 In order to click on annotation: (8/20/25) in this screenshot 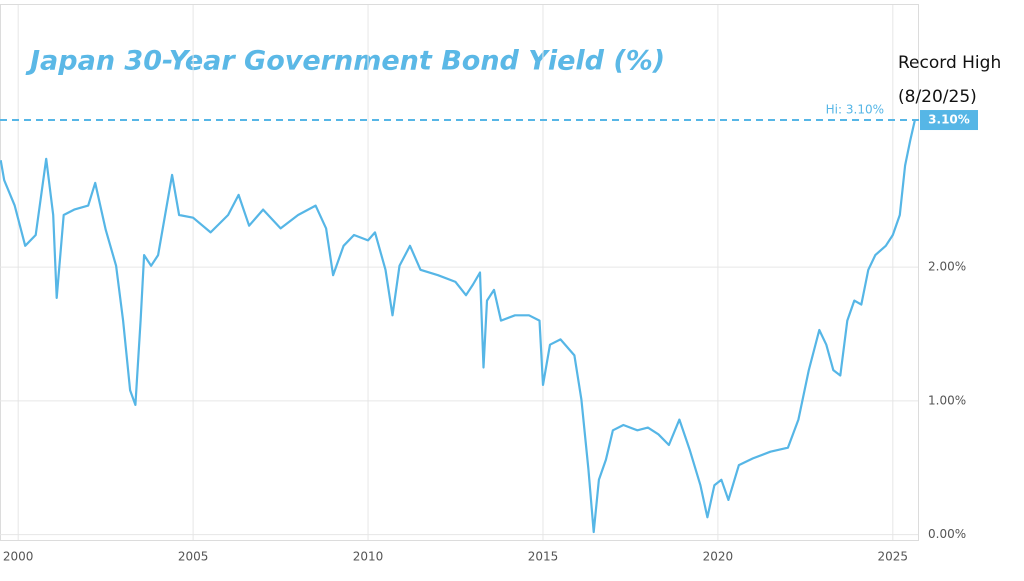, I will do `click(937, 97)`.